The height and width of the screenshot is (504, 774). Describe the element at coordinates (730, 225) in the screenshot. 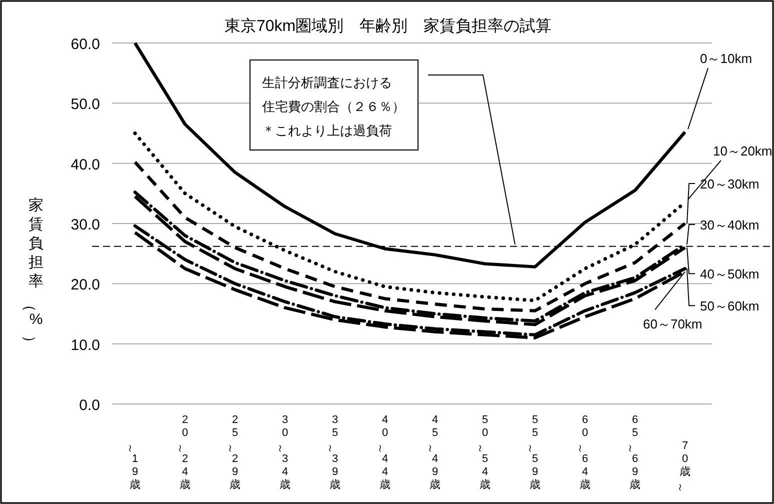

I see `series-label: 30～40km` at that location.